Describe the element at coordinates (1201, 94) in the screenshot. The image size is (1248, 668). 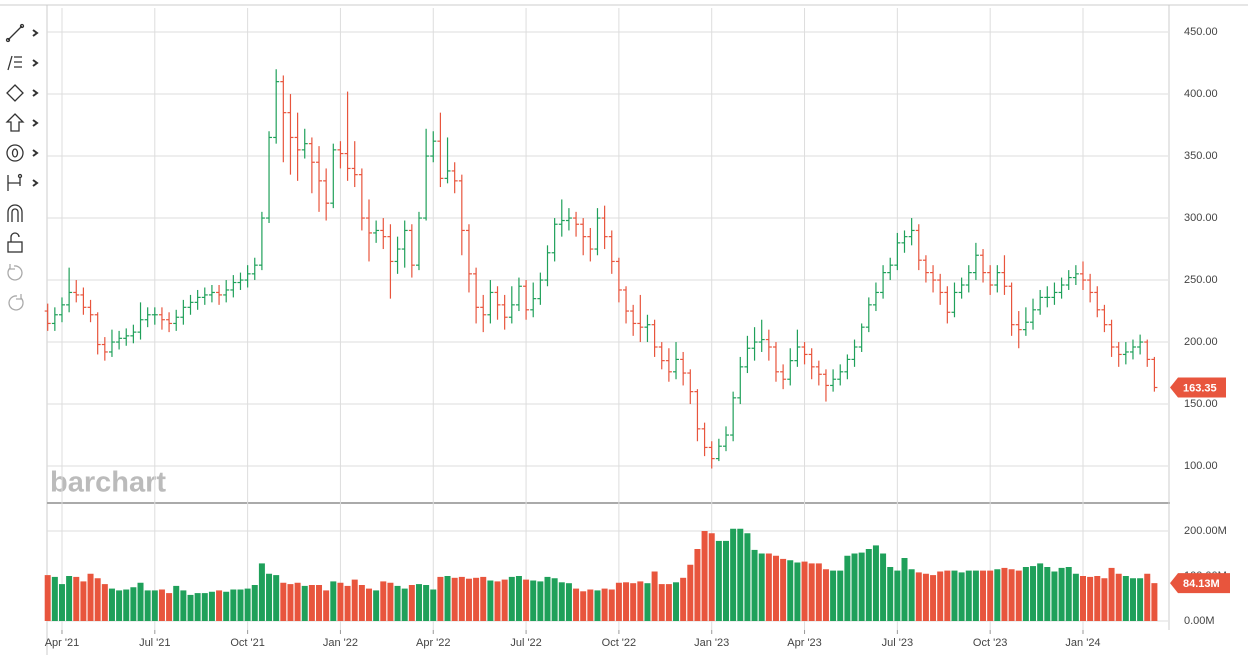
I see `y-tick-label: 400.00` at that location.